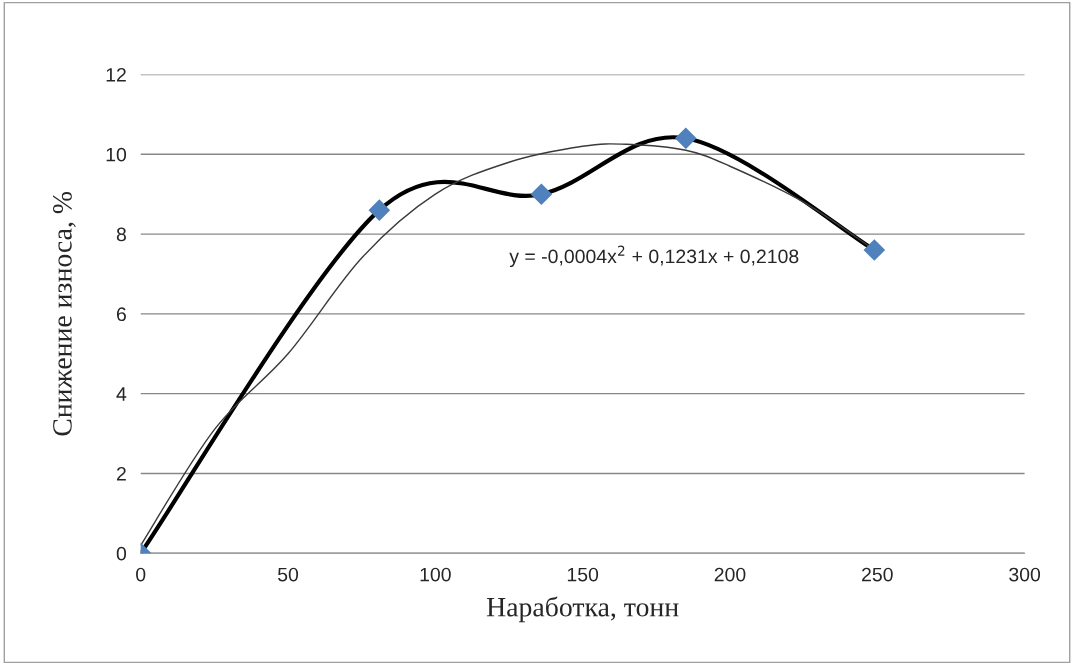  I want to click on y-tick-label: 10, so click(116, 154).